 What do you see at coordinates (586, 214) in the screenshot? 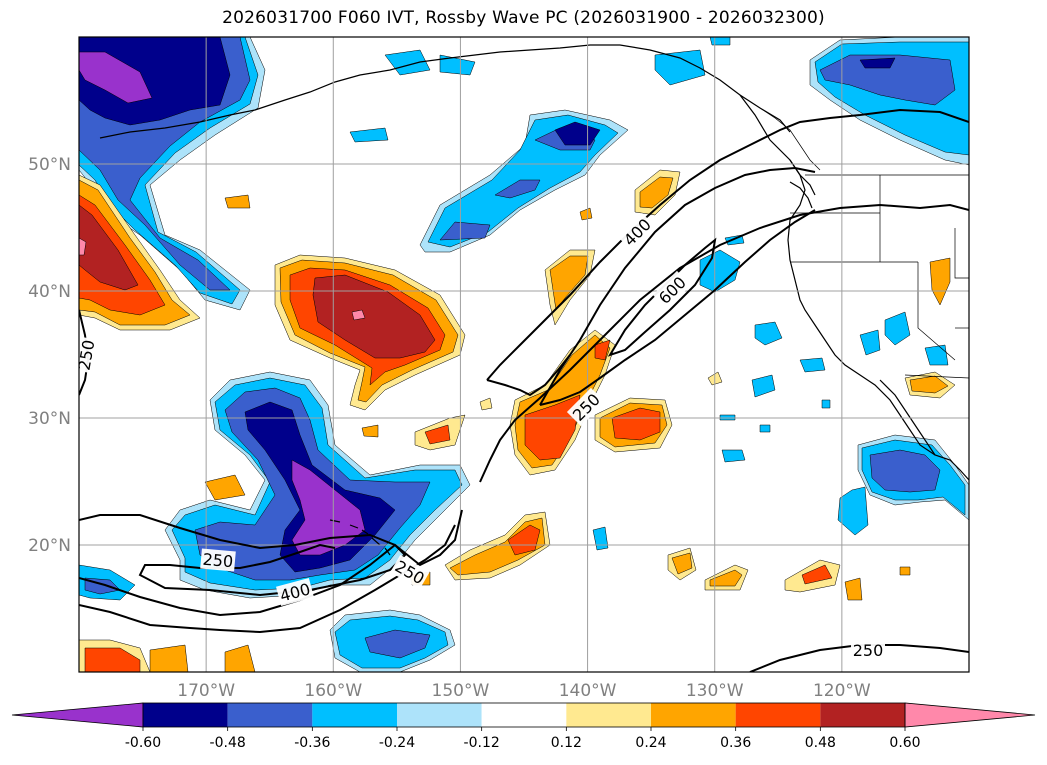
I see `patch-140w-47n` at bounding box center [586, 214].